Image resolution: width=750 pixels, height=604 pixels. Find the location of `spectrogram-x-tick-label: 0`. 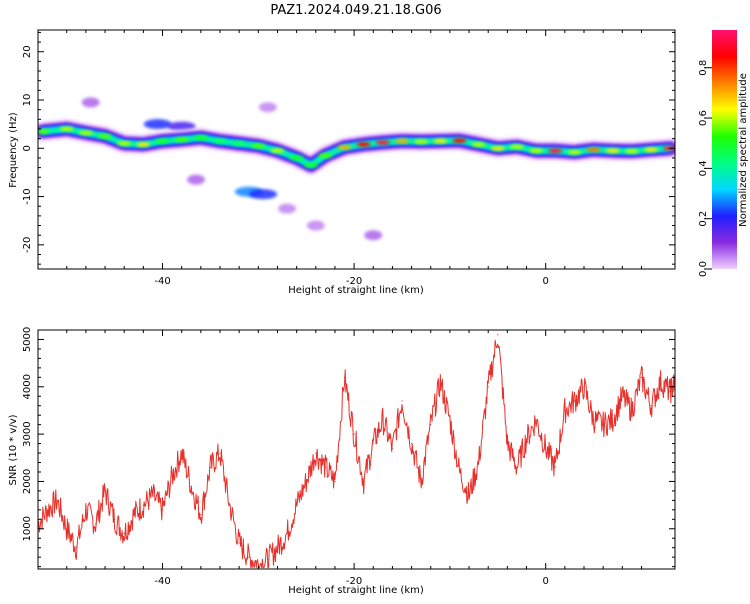

spectrogram-x-tick-label: 0 is located at coordinates (545, 281).